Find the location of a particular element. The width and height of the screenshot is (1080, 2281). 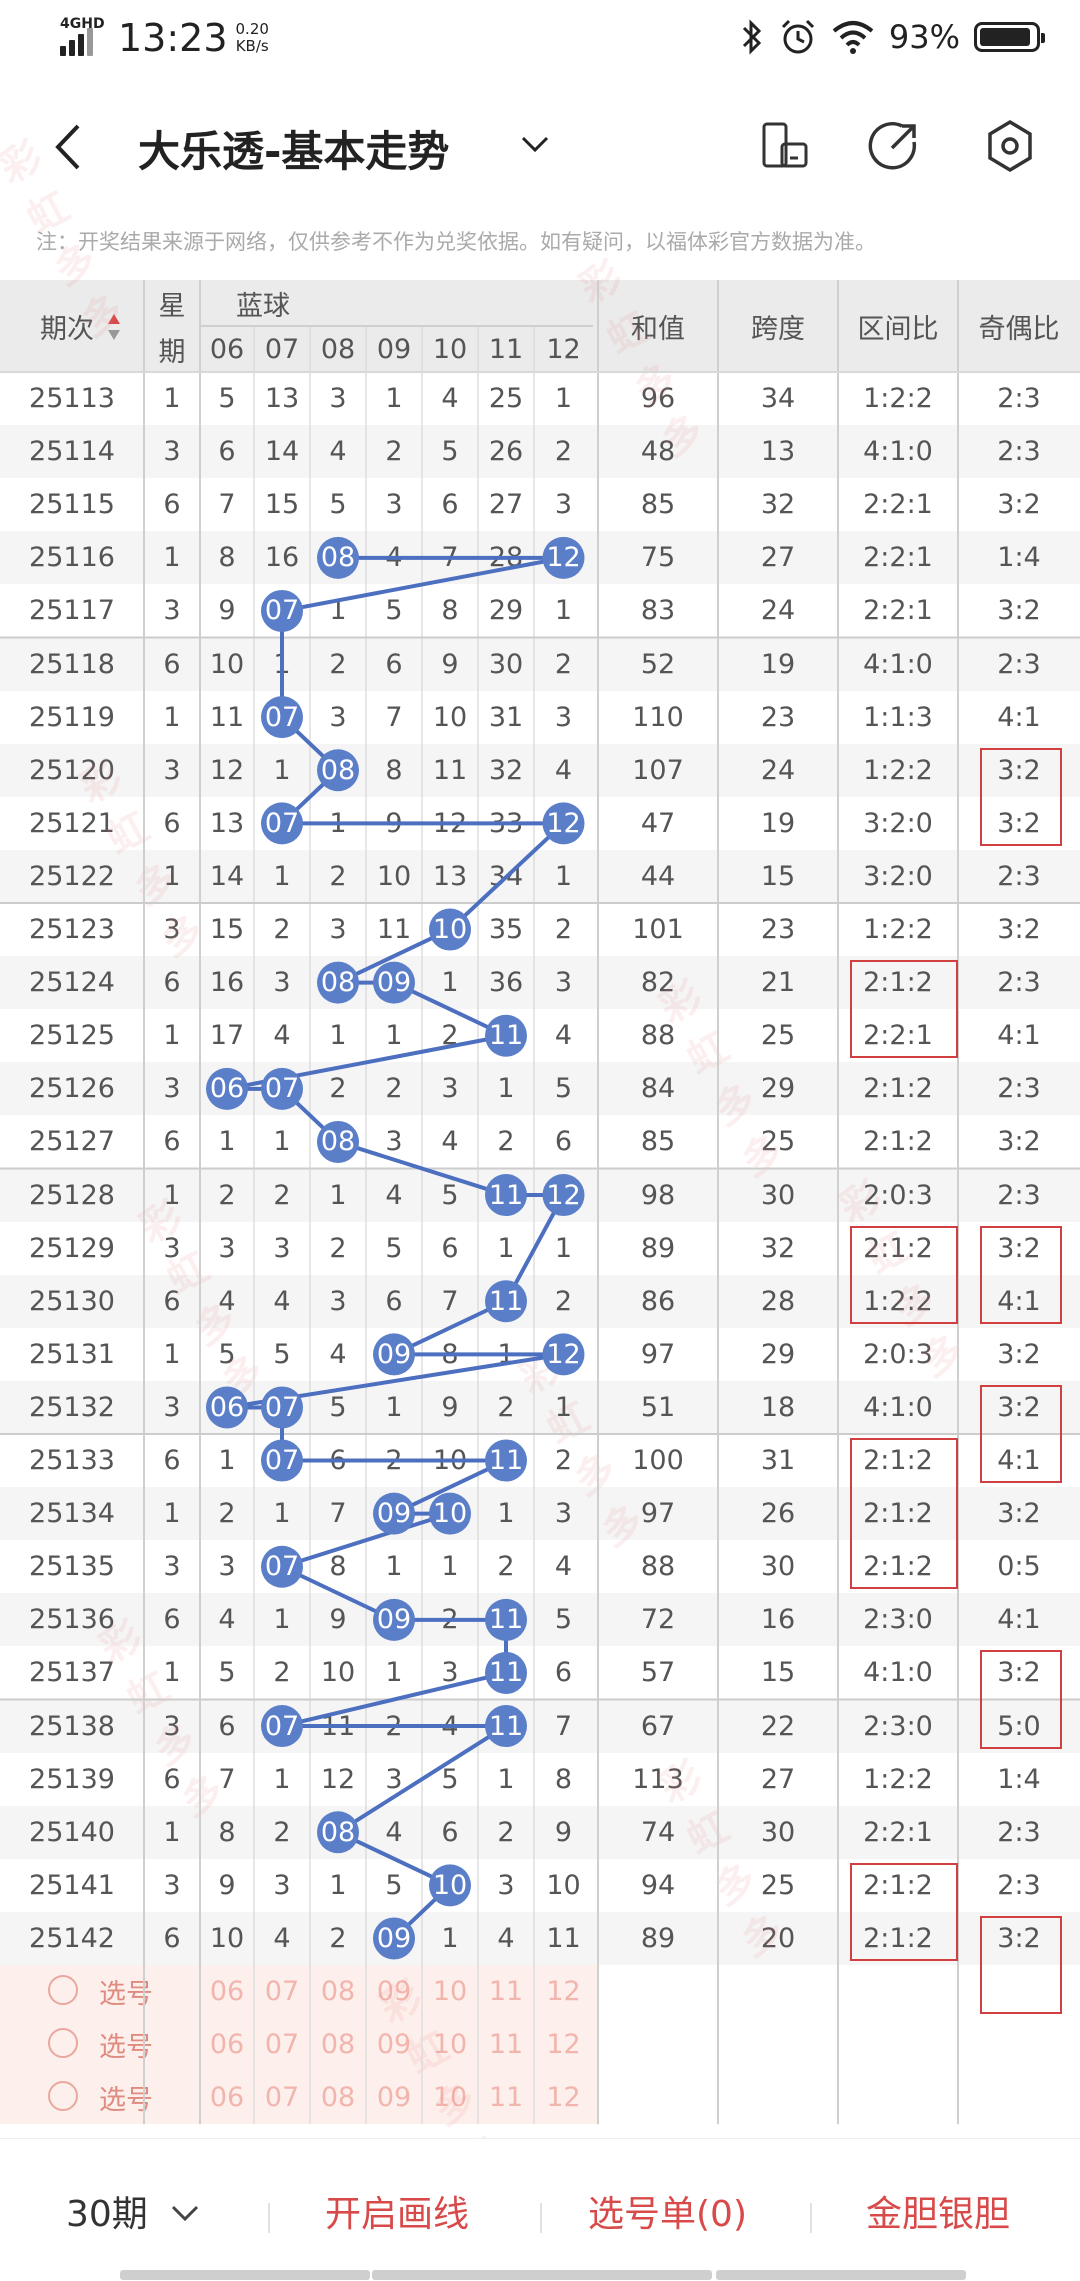

span-cell: 21 is located at coordinates (778, 983).